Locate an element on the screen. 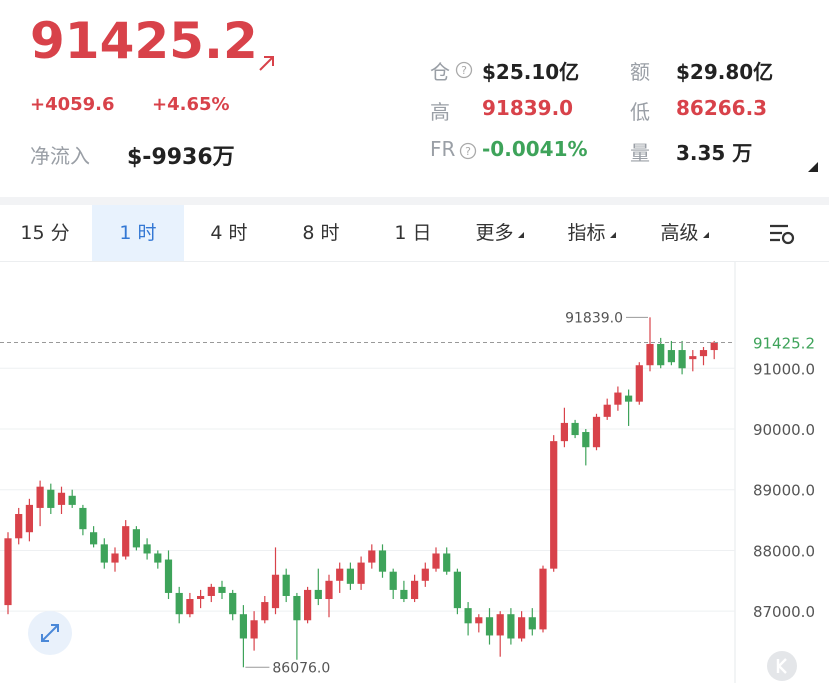 The width and height of the screenshot is (829, 683). tab-bar: 15 分 1 时 4 时 8 时 1 日更多 指标 高级 is located at coordinates (414, 229).